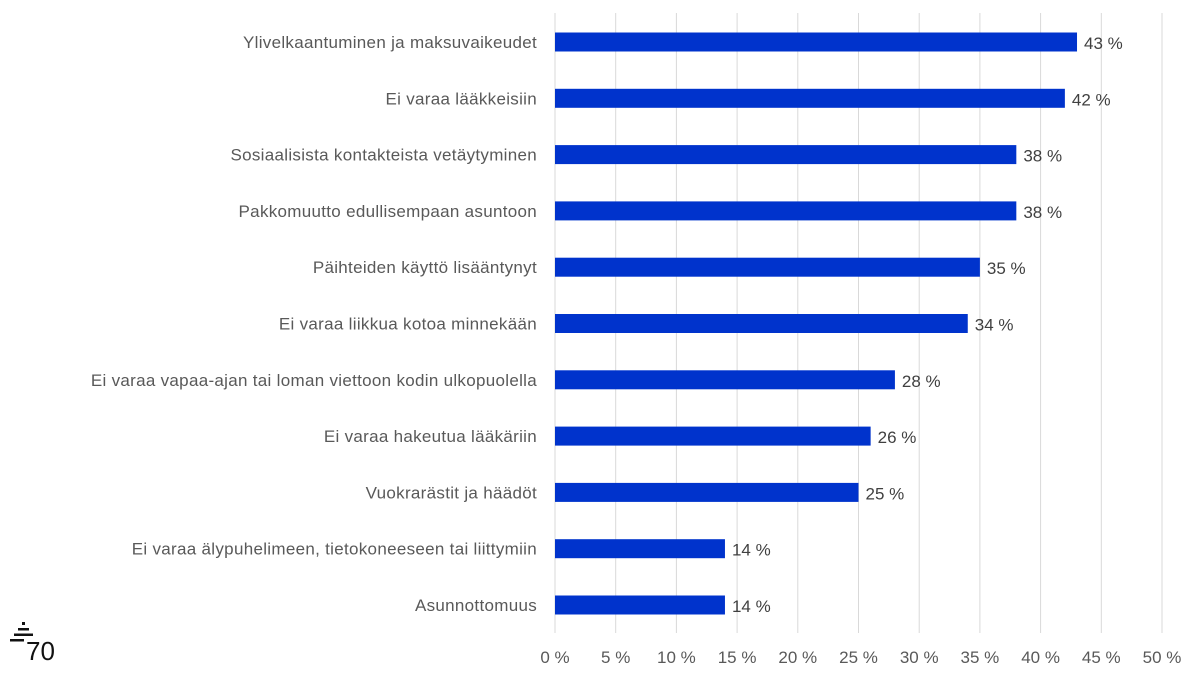  I want to click on category-label: Pakkomuutto edullisempaan asuntoon, so click(388, 211).